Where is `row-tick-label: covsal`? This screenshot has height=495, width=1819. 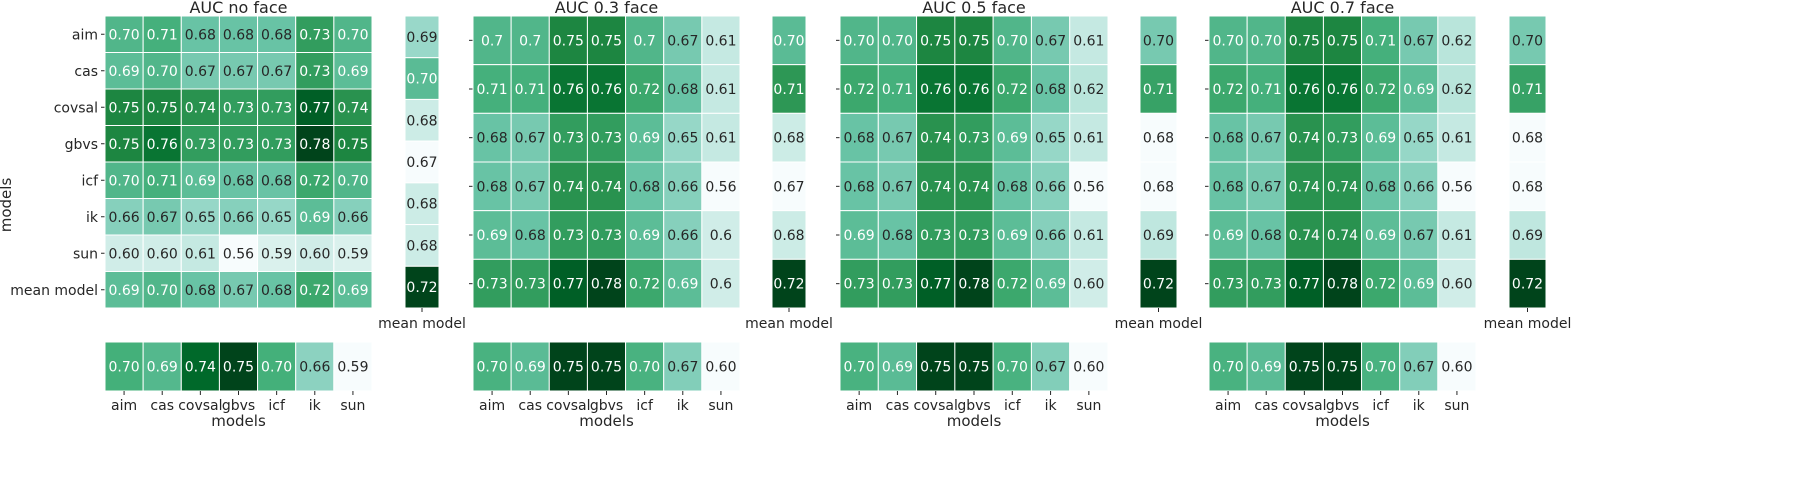 row-tick-label: covsal is located at coordinates (76, 108).